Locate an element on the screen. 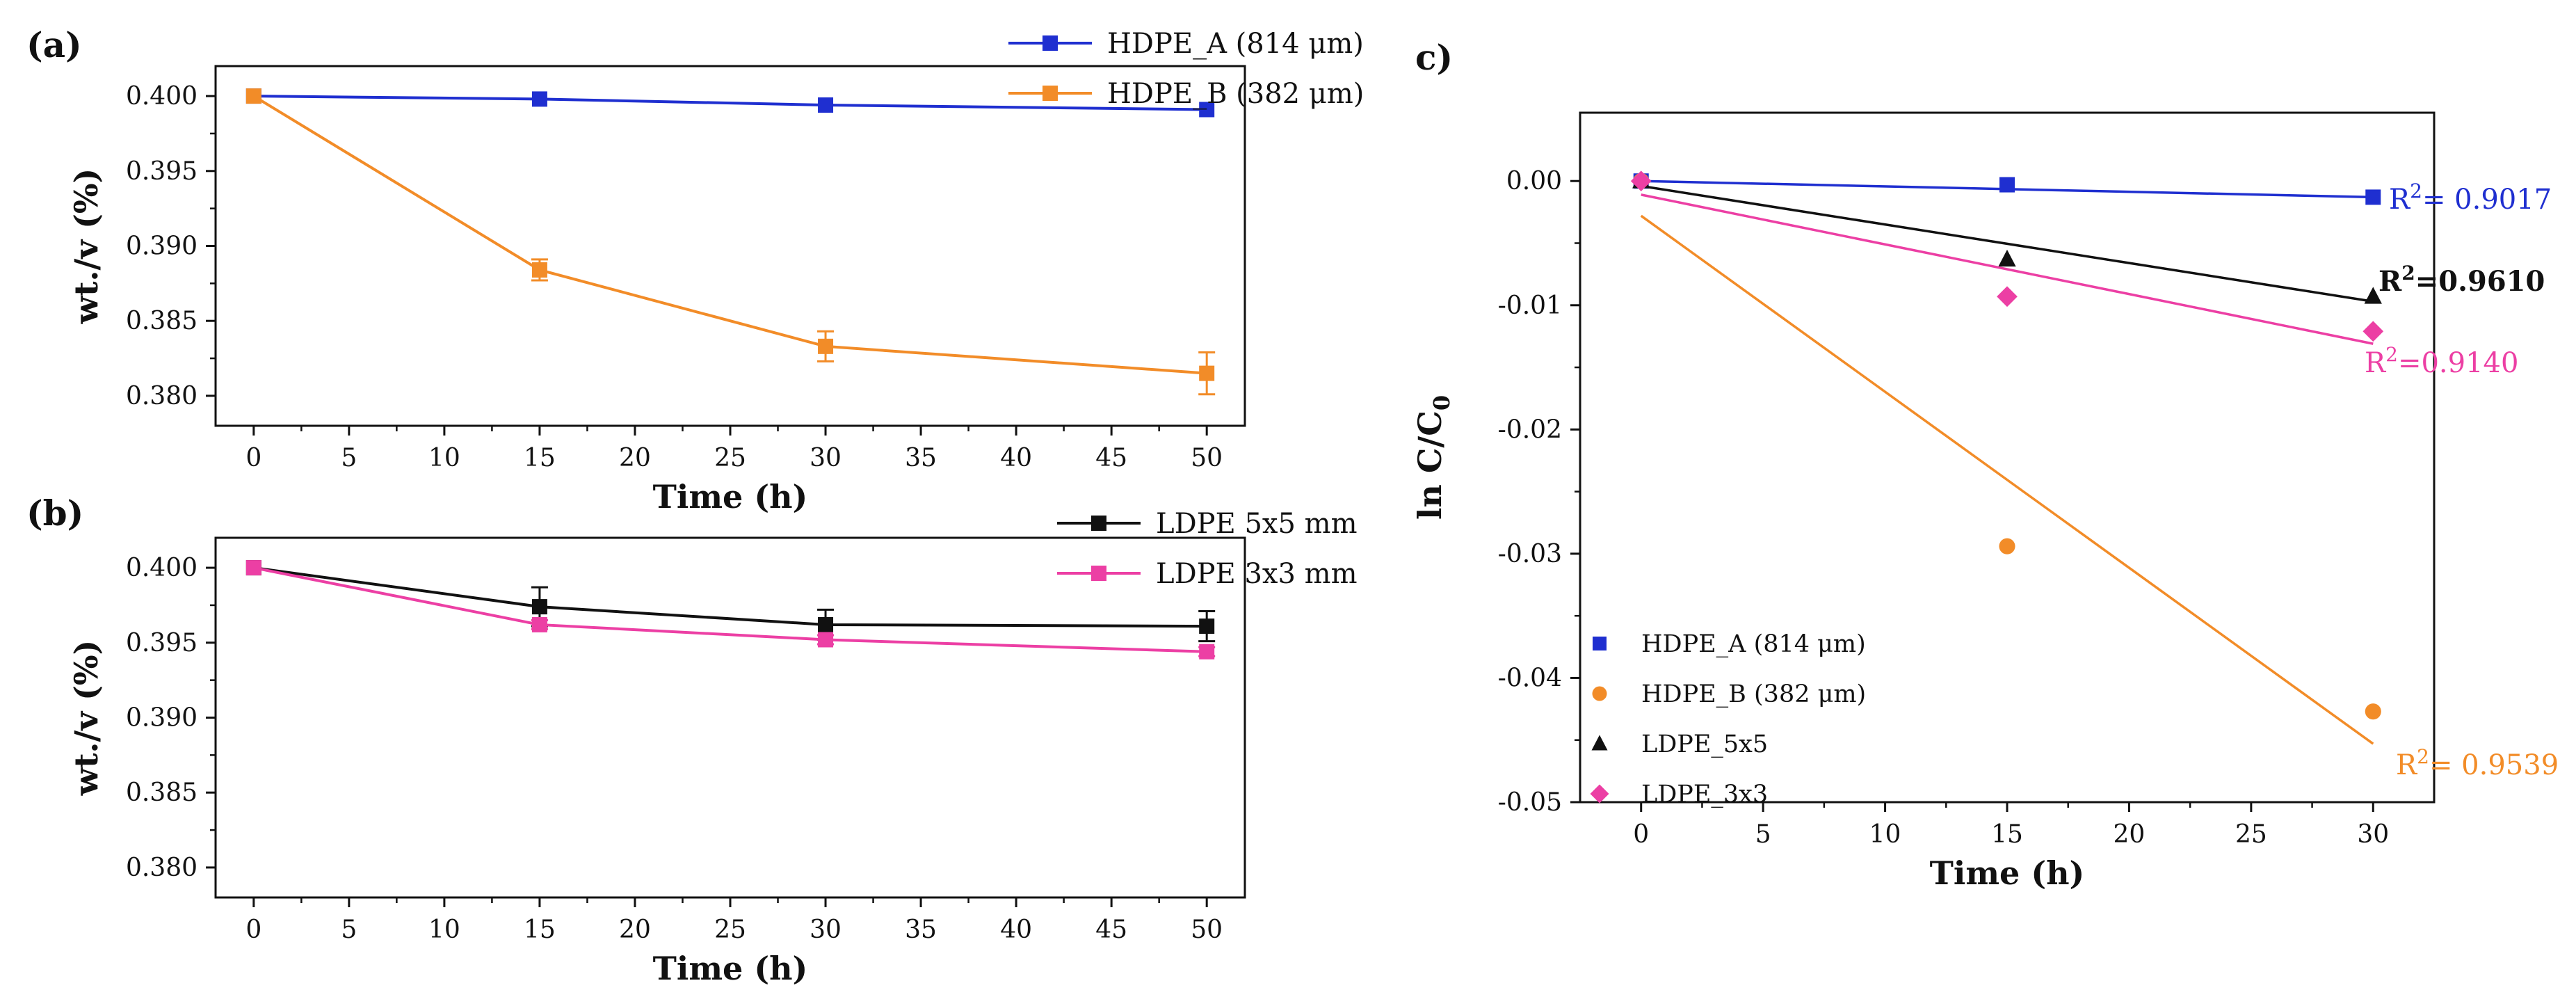 This screenshot has height=990, width=2576. series-1: R2= 0.9017 is located at coordinates (2092, 195).